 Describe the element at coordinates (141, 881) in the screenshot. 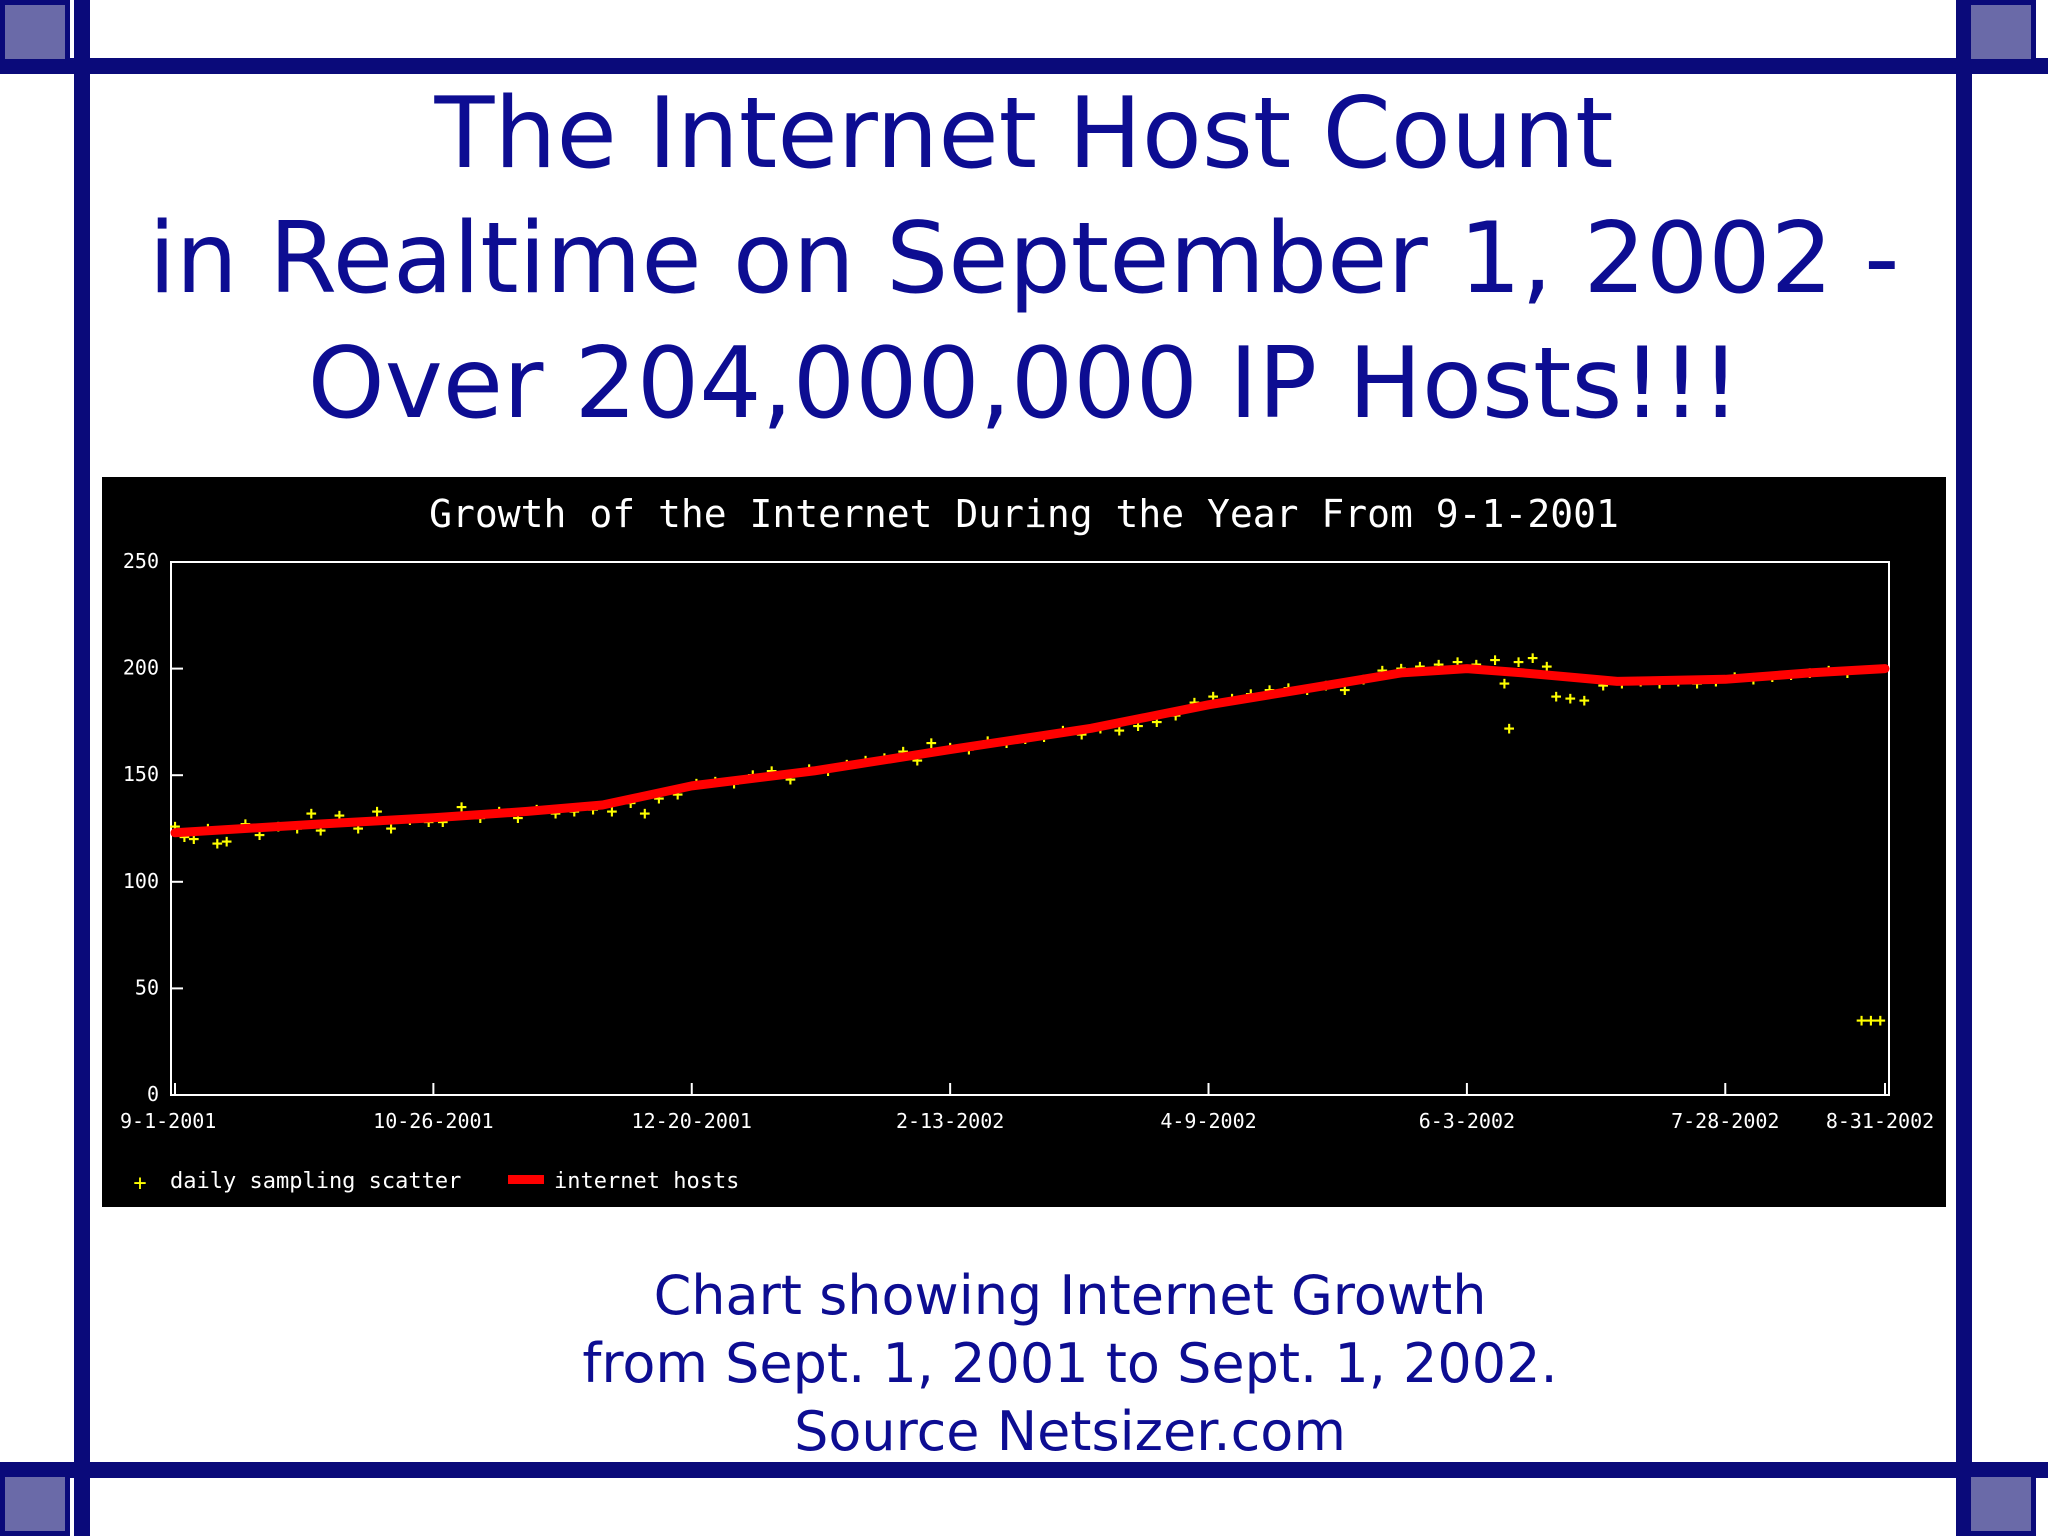

I see `y-tick-label: 100` at that location.